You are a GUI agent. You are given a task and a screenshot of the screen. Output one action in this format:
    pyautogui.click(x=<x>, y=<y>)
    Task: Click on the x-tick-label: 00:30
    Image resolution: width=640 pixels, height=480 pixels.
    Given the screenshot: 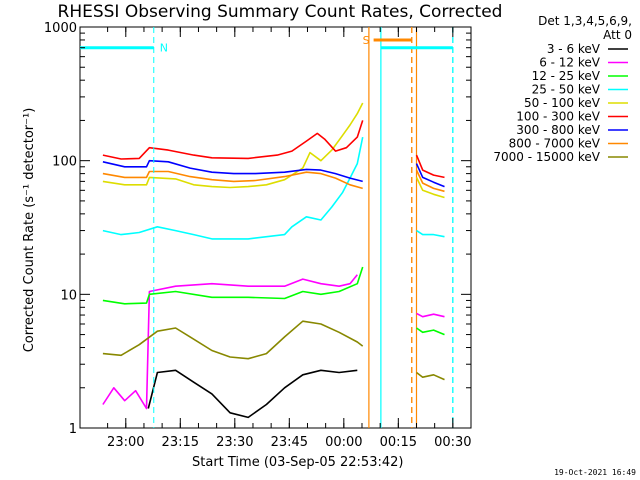 What is the action you would take?
    pyautogui.click(x=452, y=442)
    